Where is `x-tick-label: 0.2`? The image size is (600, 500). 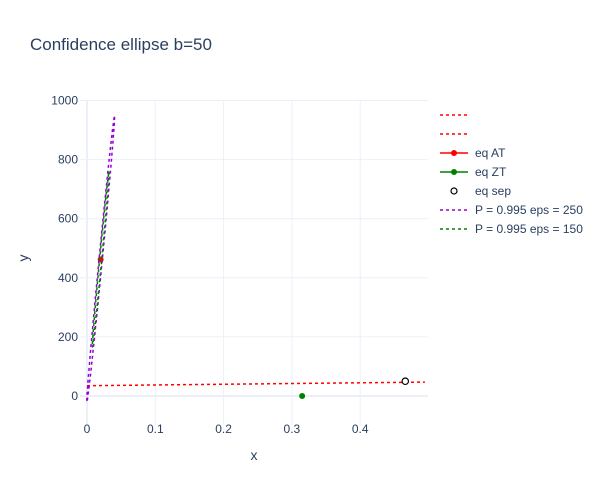 x-tick-label: 0.2 is located at coordinates (223, 429).